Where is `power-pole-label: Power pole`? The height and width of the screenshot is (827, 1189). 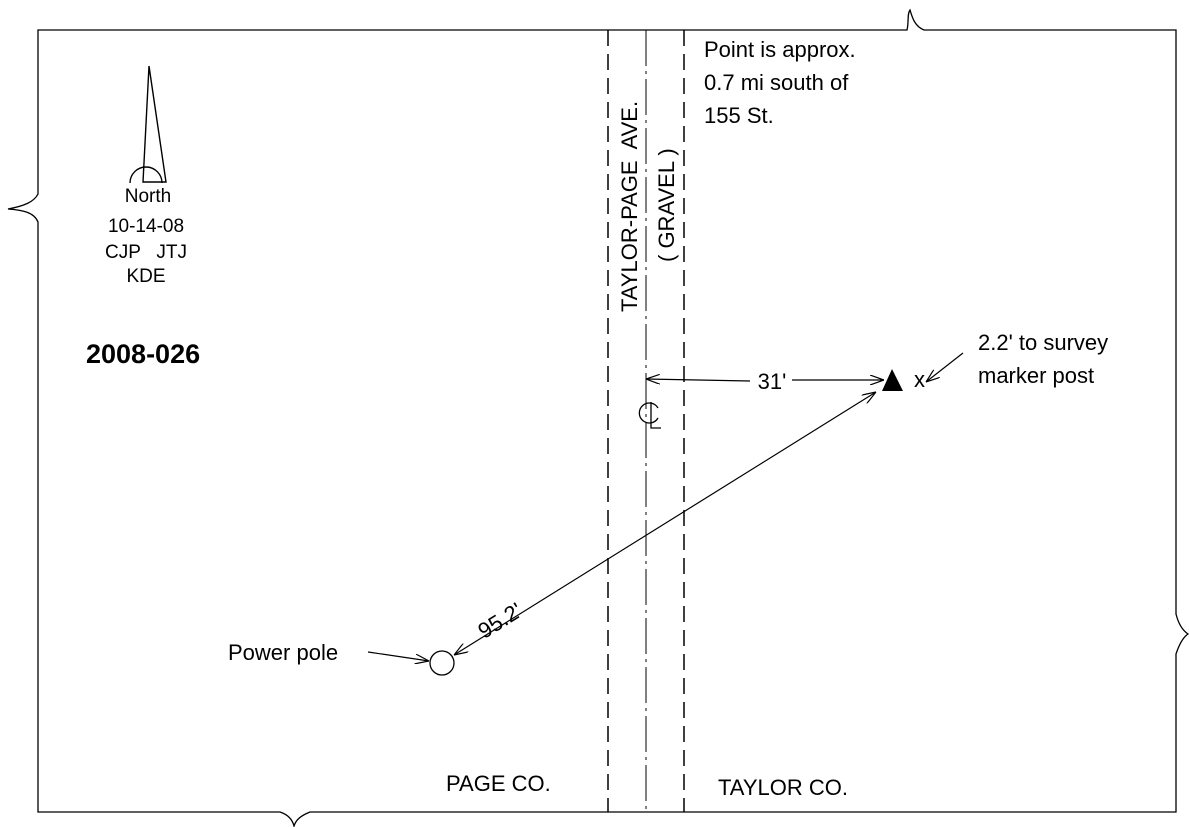 power-pole-label: Power pole is located at coordinates (283, 652).